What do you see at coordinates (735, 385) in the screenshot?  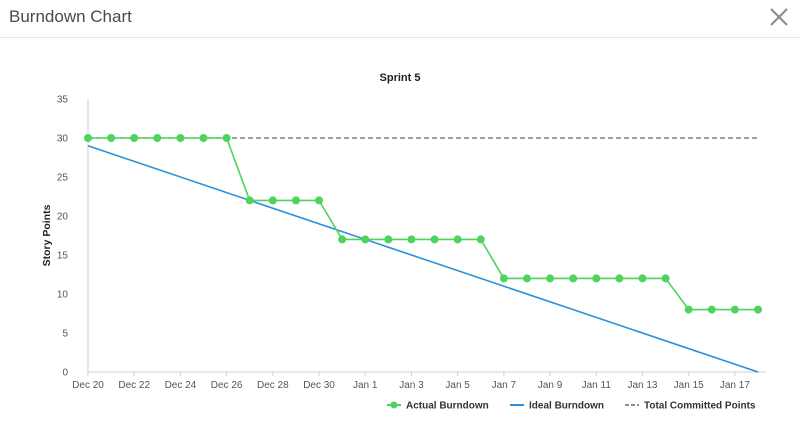 I see `x-tick-label: Jan 17` at bounding box center [735, 385].